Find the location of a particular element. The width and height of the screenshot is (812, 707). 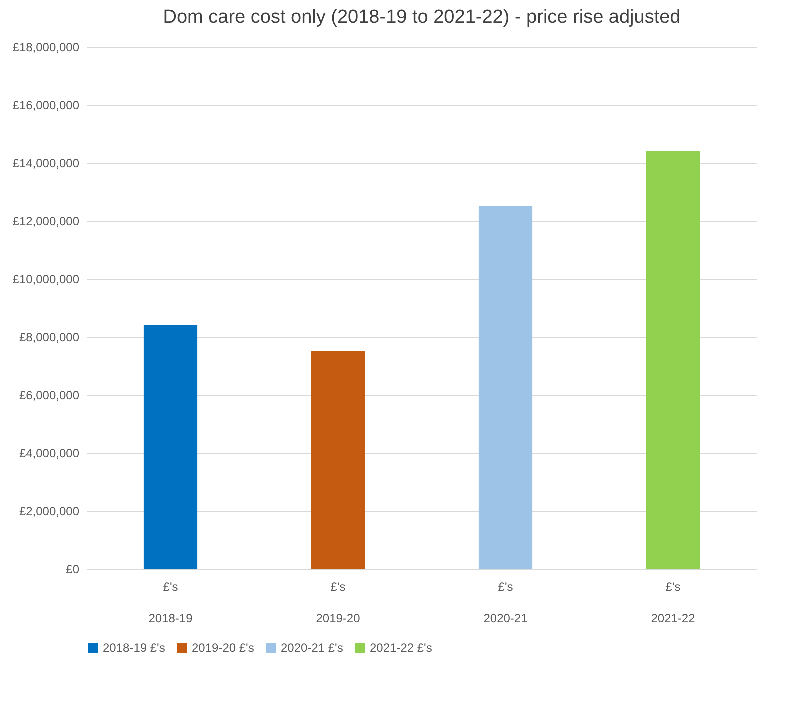

y-tick-label: £2,000,000 is located at coordinates (49, 511).